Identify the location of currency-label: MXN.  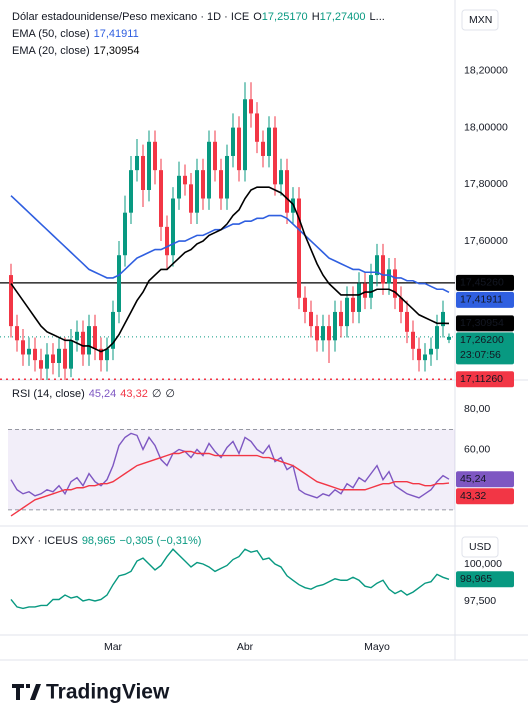
(480, 20).